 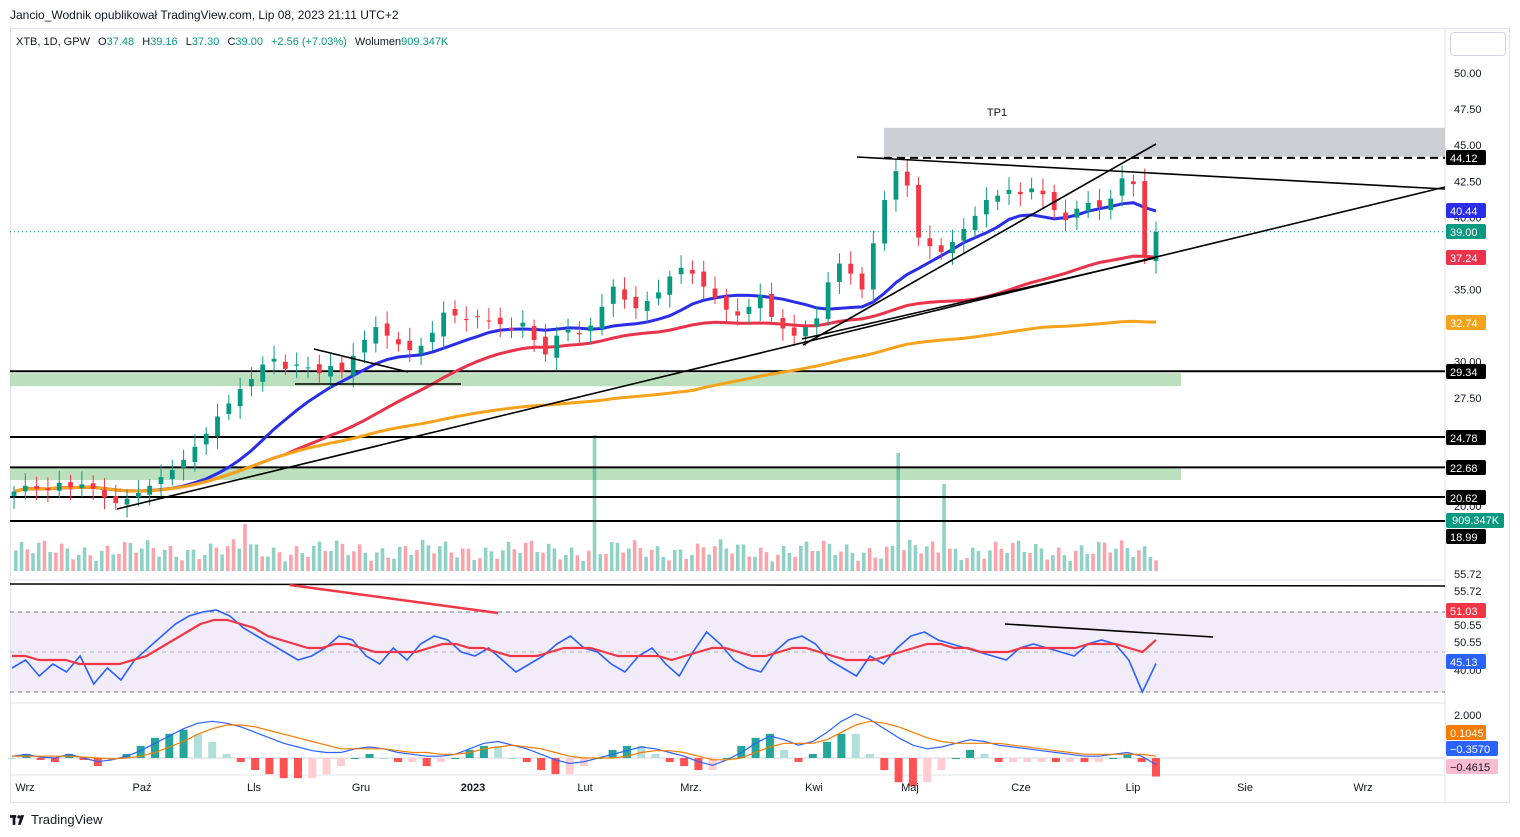 What do you see at coordinates (1468, 716) in the screenshot?
I see `macd-tick-label: 2.000` at bounding box center [1468, 716].